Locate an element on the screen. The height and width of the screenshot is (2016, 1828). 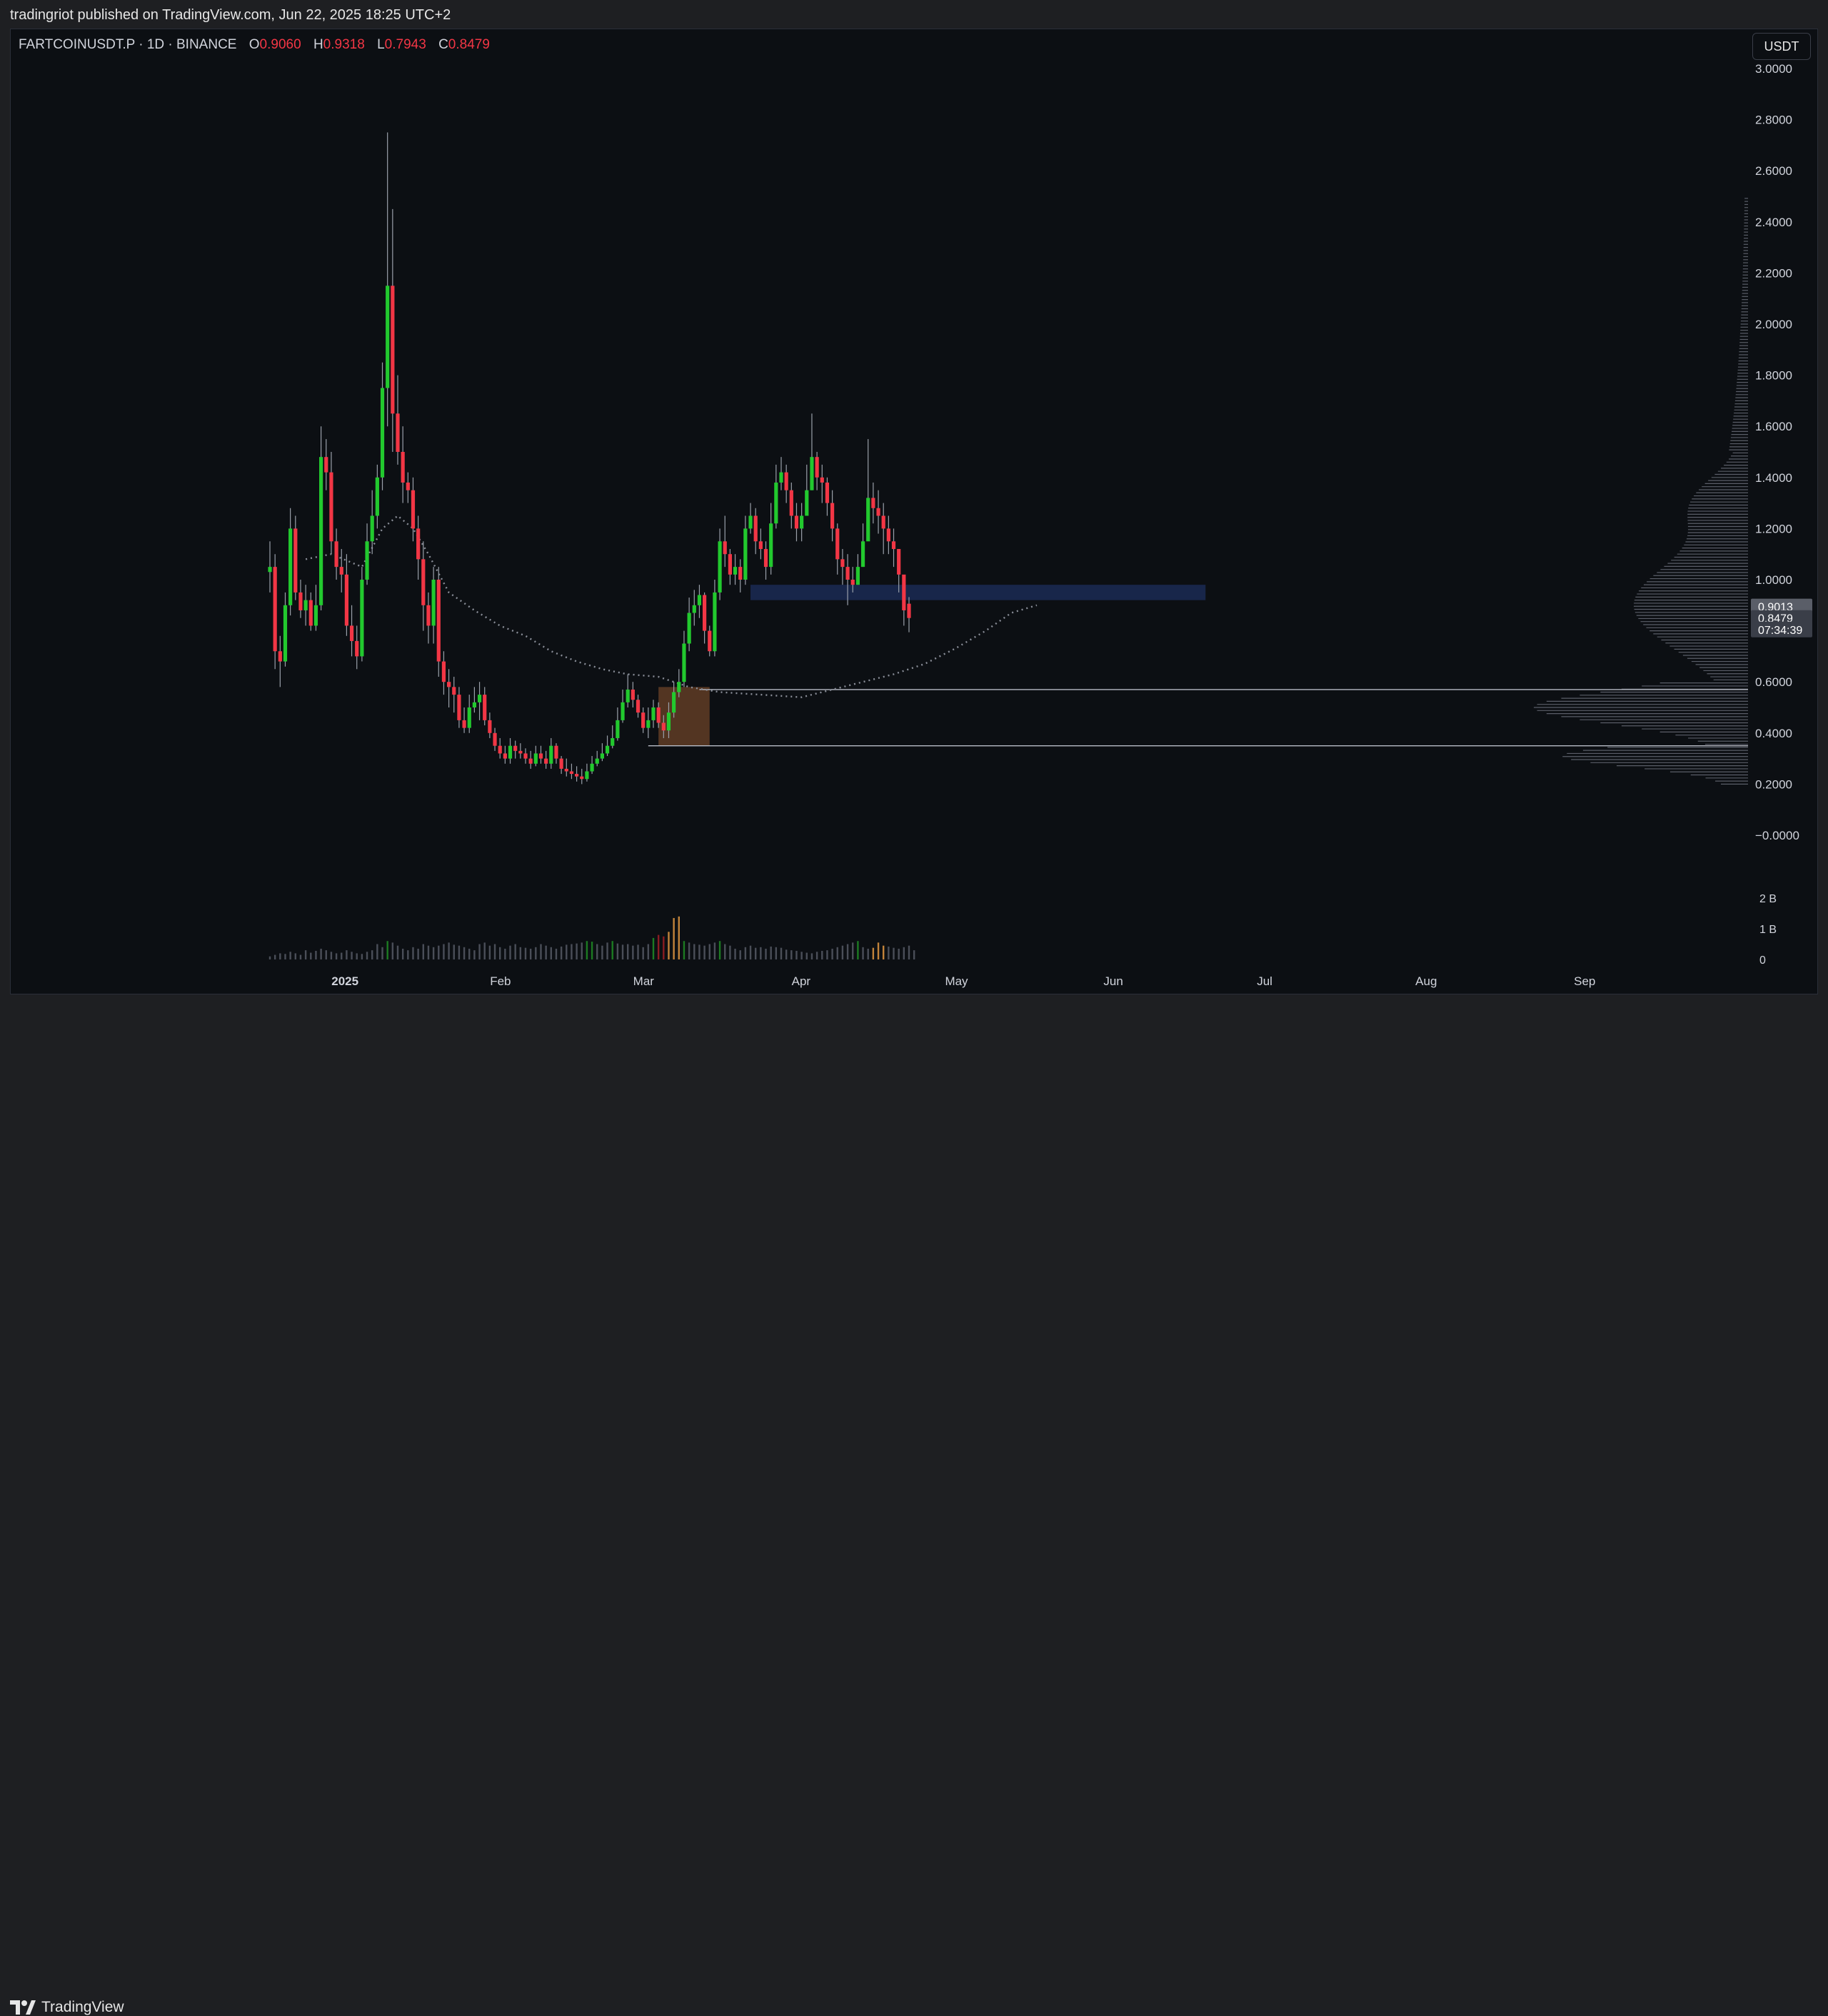
tradingview-logo-icon is located at coordinates (23, 2007).